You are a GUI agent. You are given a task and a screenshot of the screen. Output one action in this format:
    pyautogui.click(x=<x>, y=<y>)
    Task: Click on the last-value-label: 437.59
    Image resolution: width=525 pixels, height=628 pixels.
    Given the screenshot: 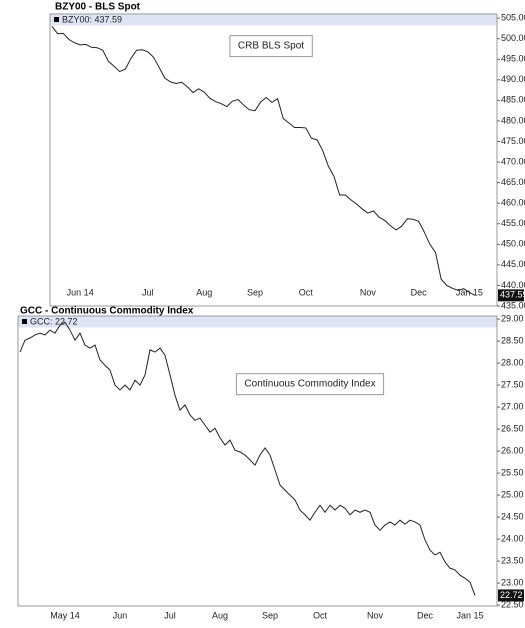 What is the action you would take?
    pyautogui.click(x=512, y=295)
    